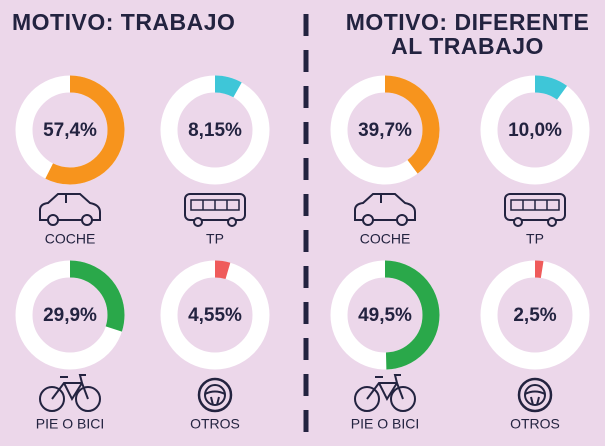 The image size is (605, 446). I want to click on value-label: 49,5%, so click(385, 315).